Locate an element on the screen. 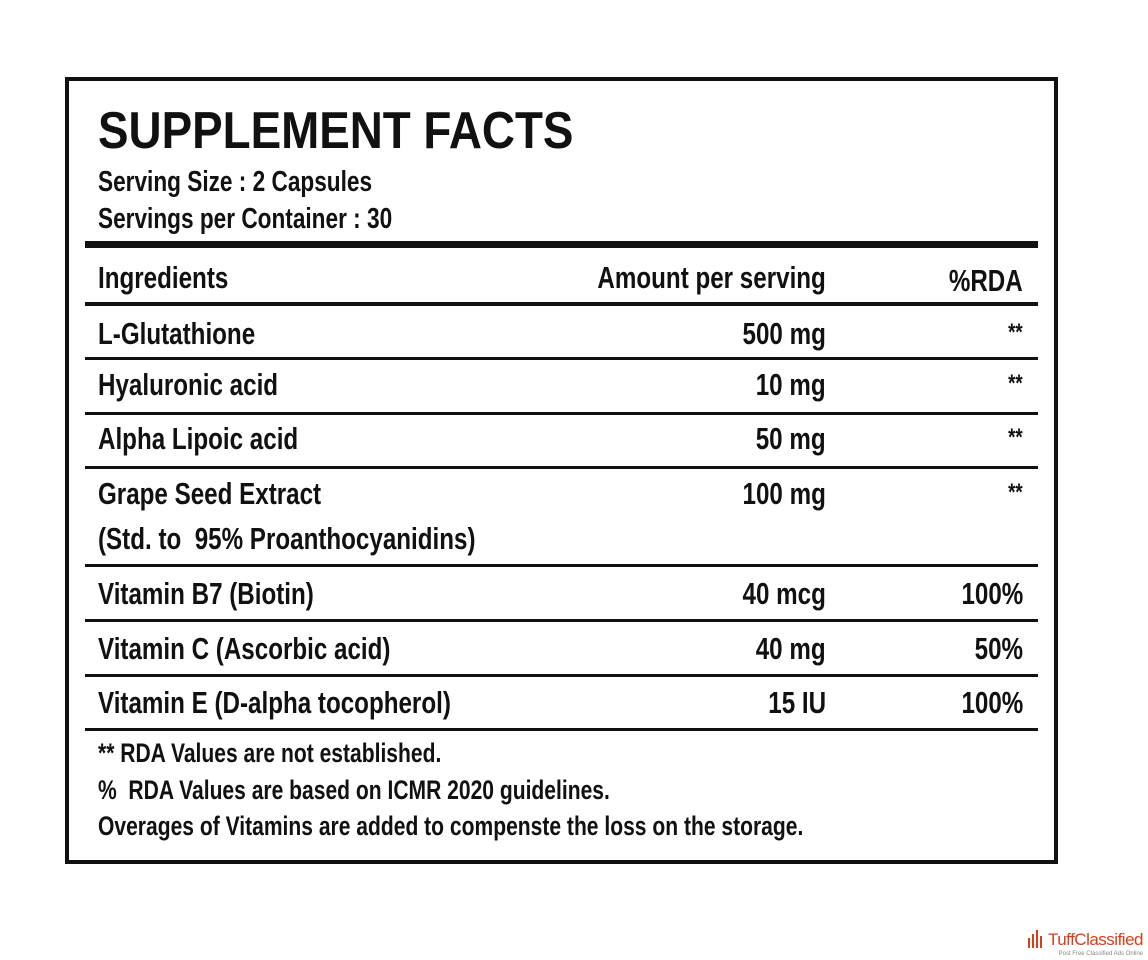 The image size is (1148, 960). ingredient-name: Vitamin E (D-alpha tocopherol) is located at coordinates (274, 702).